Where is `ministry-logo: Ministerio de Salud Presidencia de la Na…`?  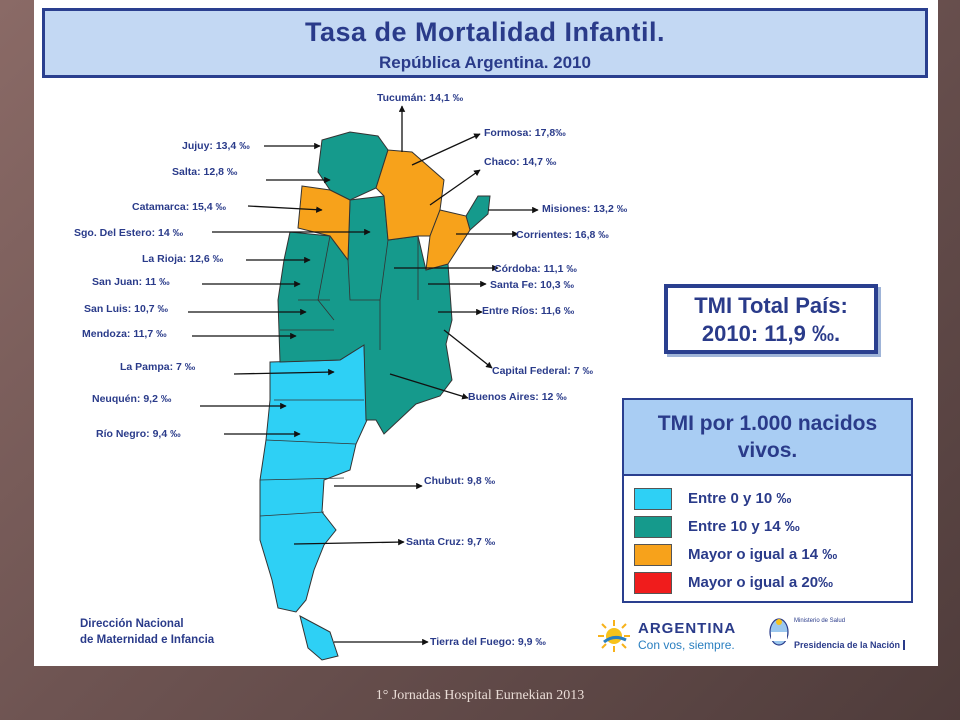 ministry-logo: Ministerio de Salud Presidencia de la Na… is located at coordinates (843, 636).